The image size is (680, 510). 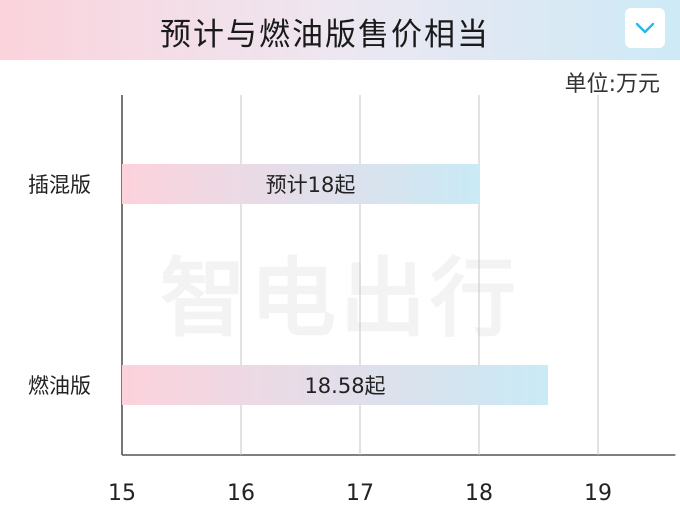 What do you see at coordinates (340, 290) in the screenshot?
I see `watermark-text: 智电出行` at bounding box center [340, 290].